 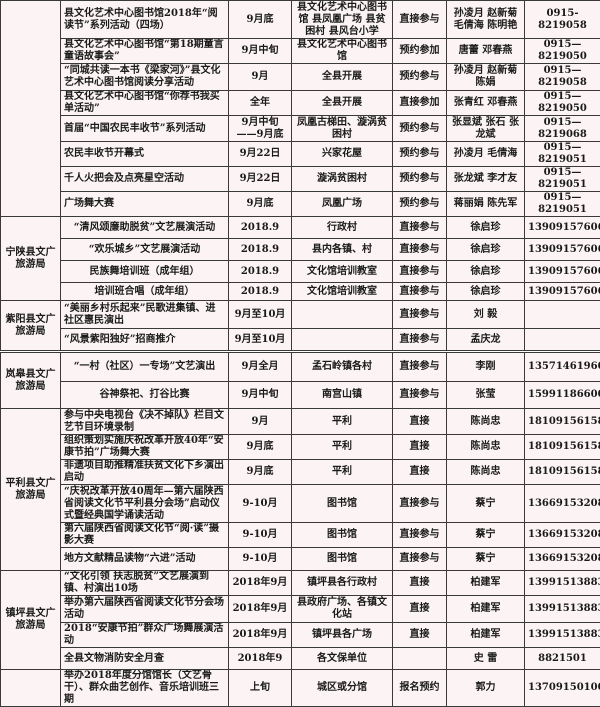 I want to click on time-cell: 9月中旬, so click(x=260, y=51).